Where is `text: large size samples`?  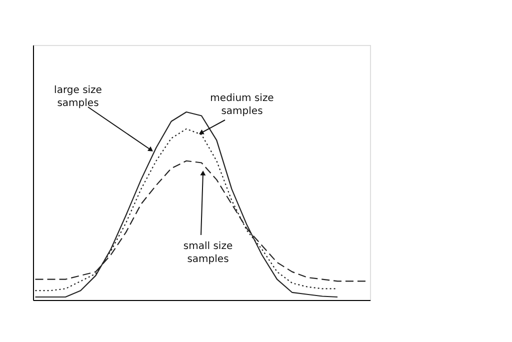
text: large size samples is located at coordinates (78, 97).